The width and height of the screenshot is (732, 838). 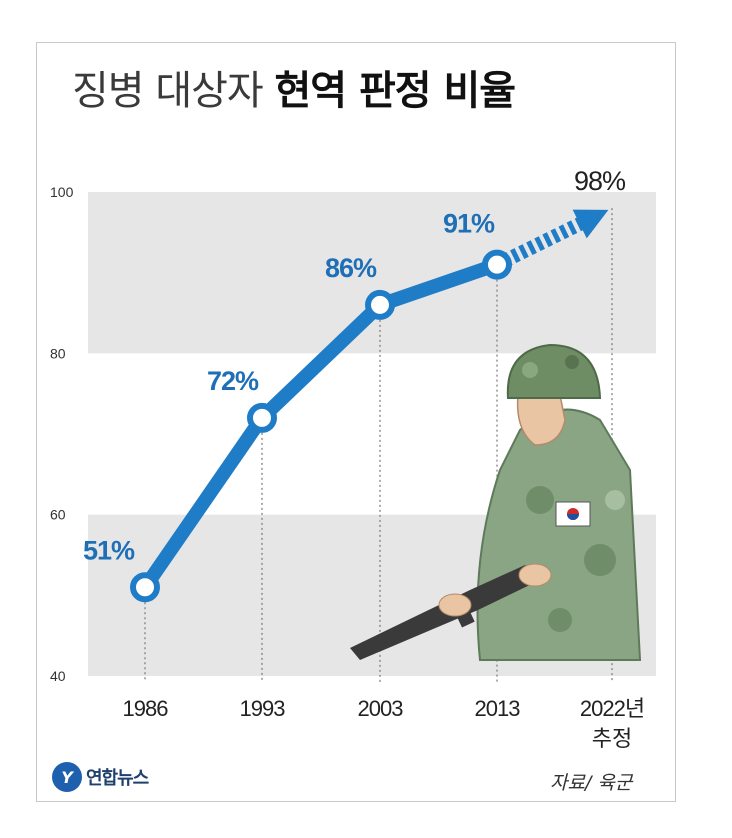 I want to click on source-note: 자료/ 육군, so click(x=591, y=783).